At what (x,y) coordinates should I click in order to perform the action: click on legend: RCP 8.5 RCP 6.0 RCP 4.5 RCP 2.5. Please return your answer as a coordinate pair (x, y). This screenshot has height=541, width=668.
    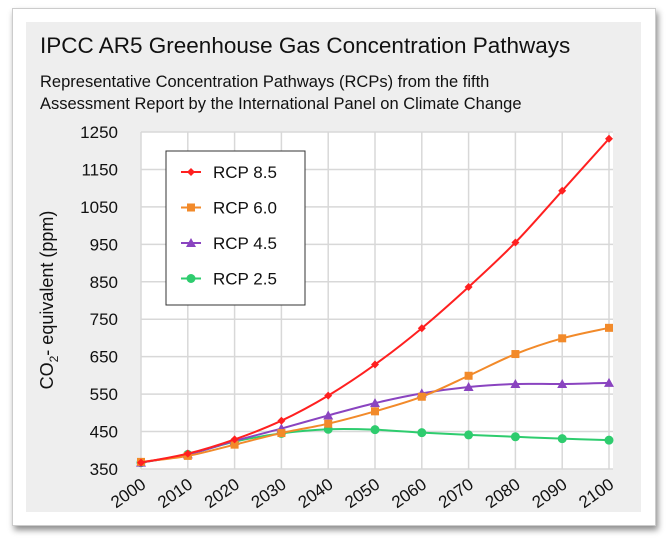
    Looking at the image, I should click on (235, 228).